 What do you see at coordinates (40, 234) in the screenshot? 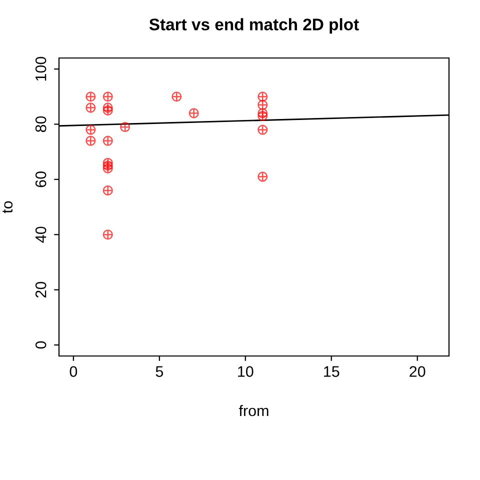
I see `y-tick-label: 40` at bounding box center [40, 234].